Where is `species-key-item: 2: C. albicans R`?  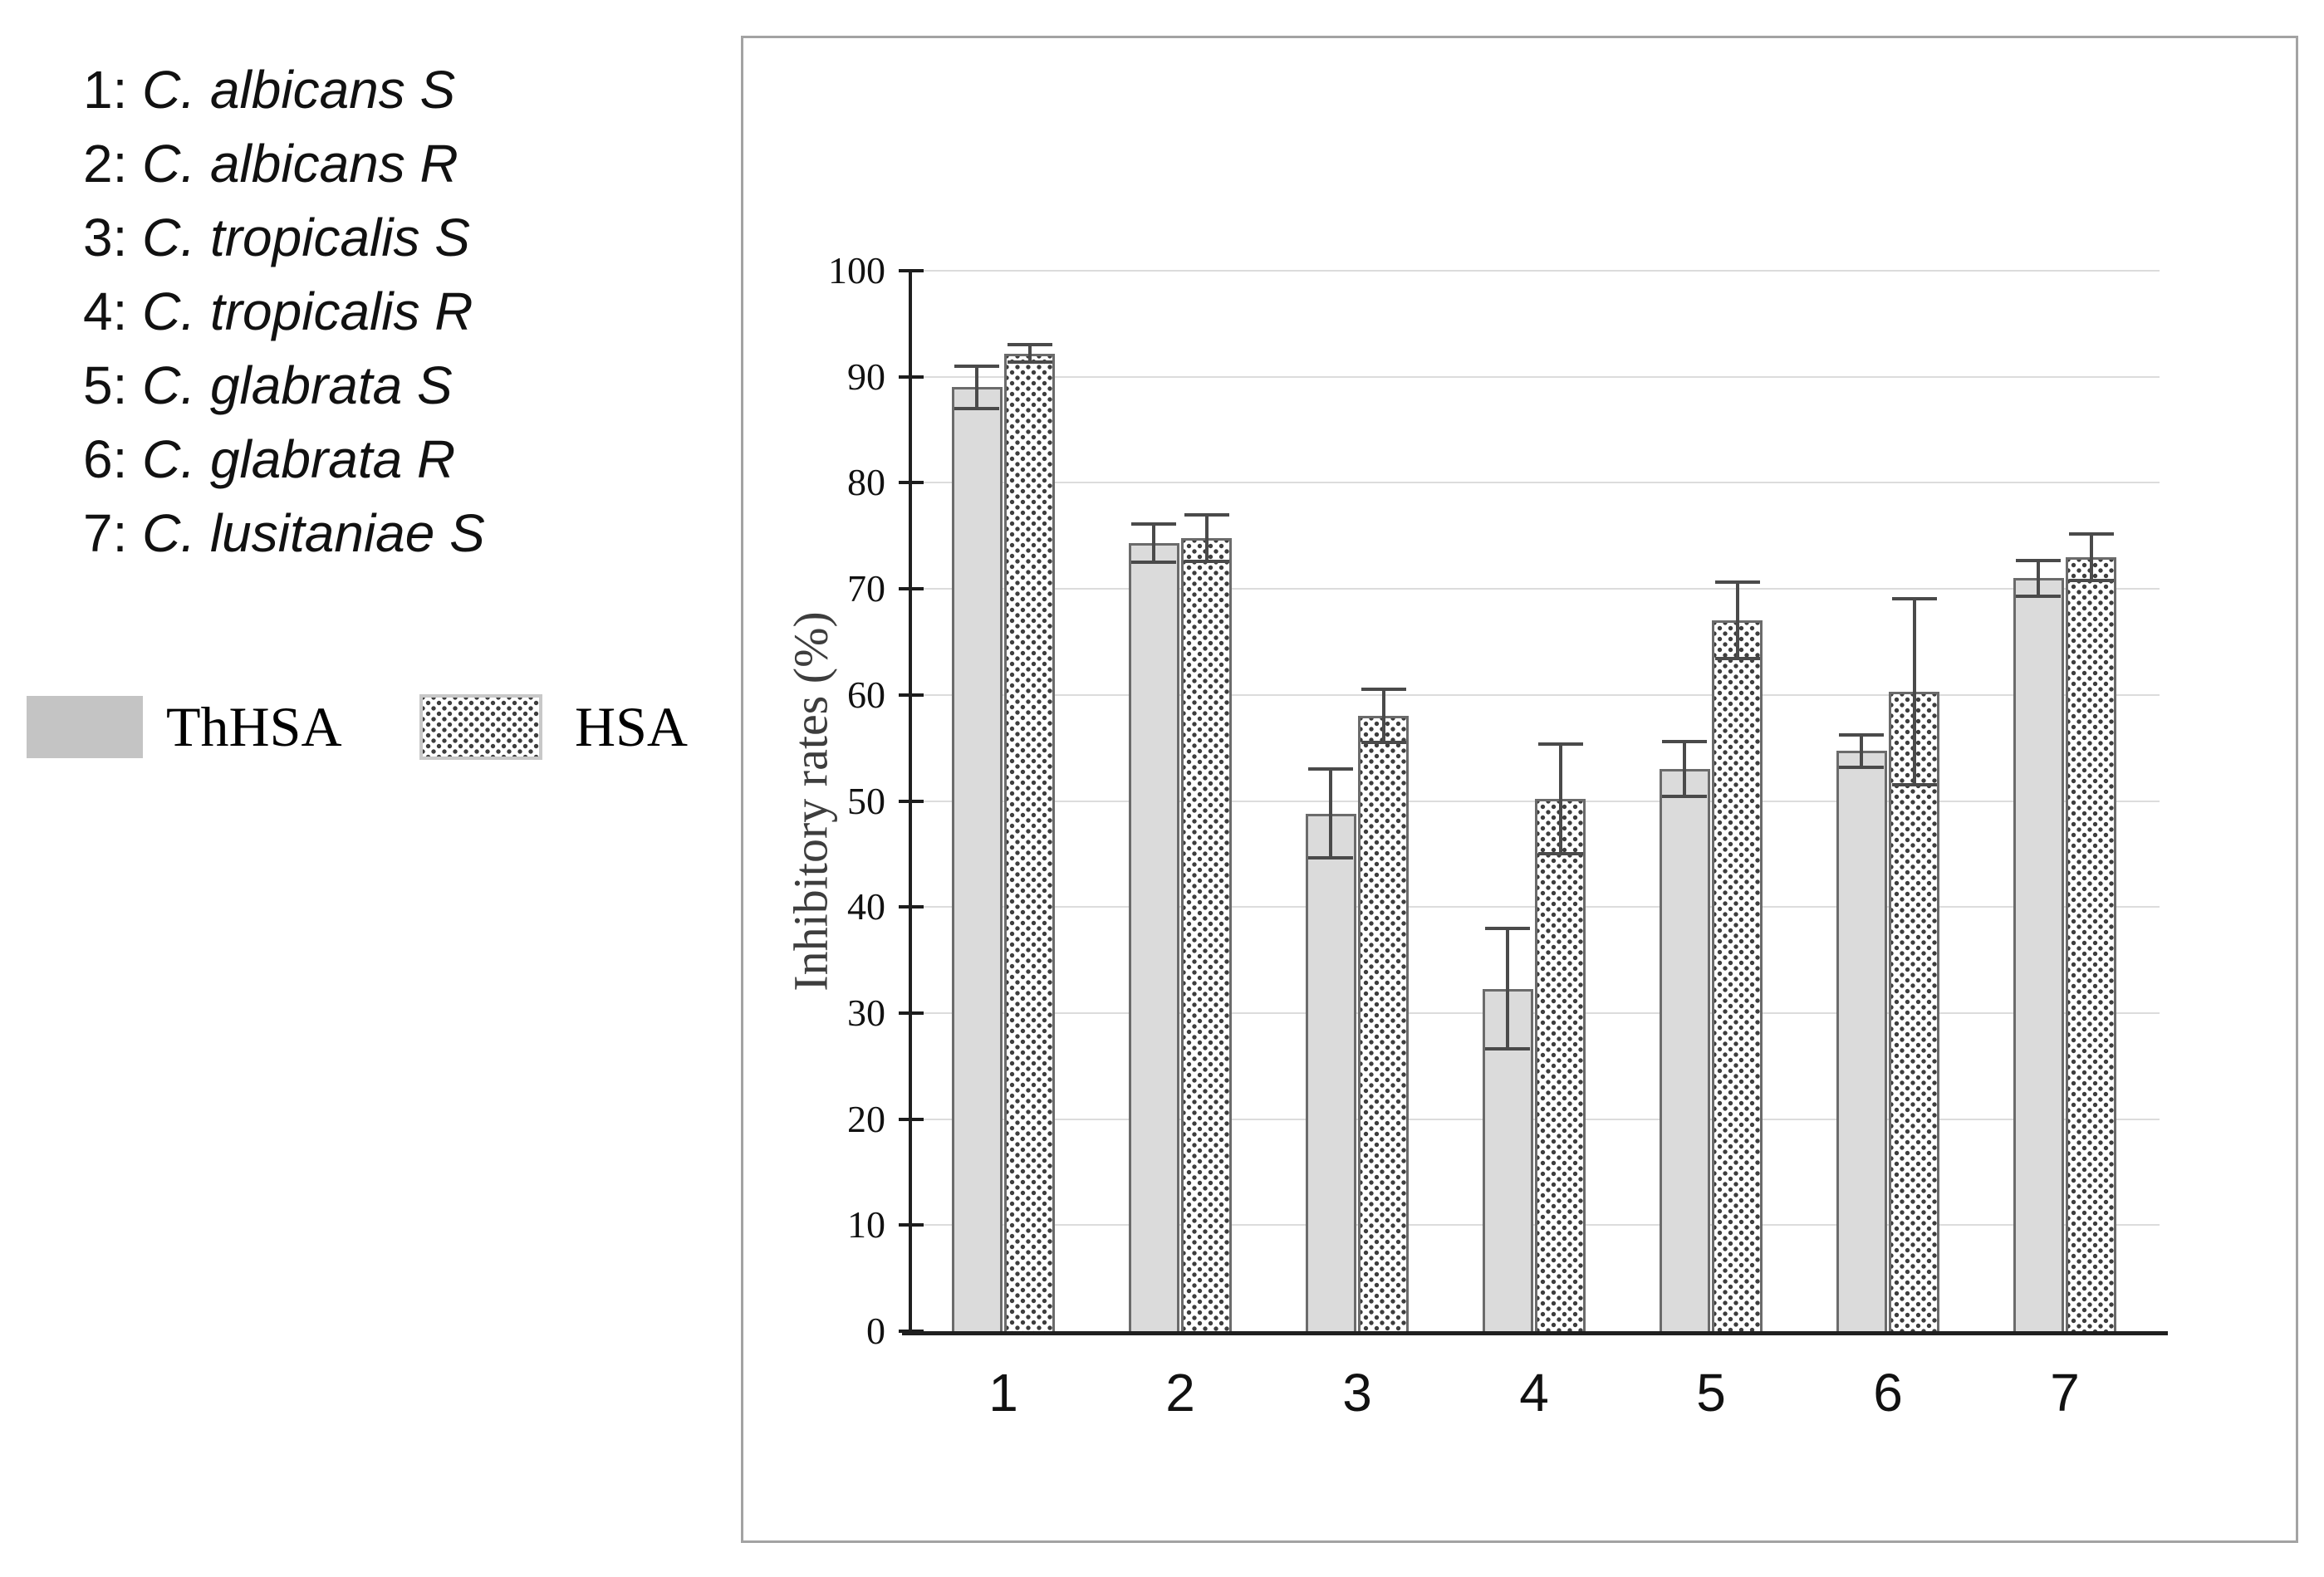 species-key-item: 2: C. albicans R is located at coordinates (423, 164).